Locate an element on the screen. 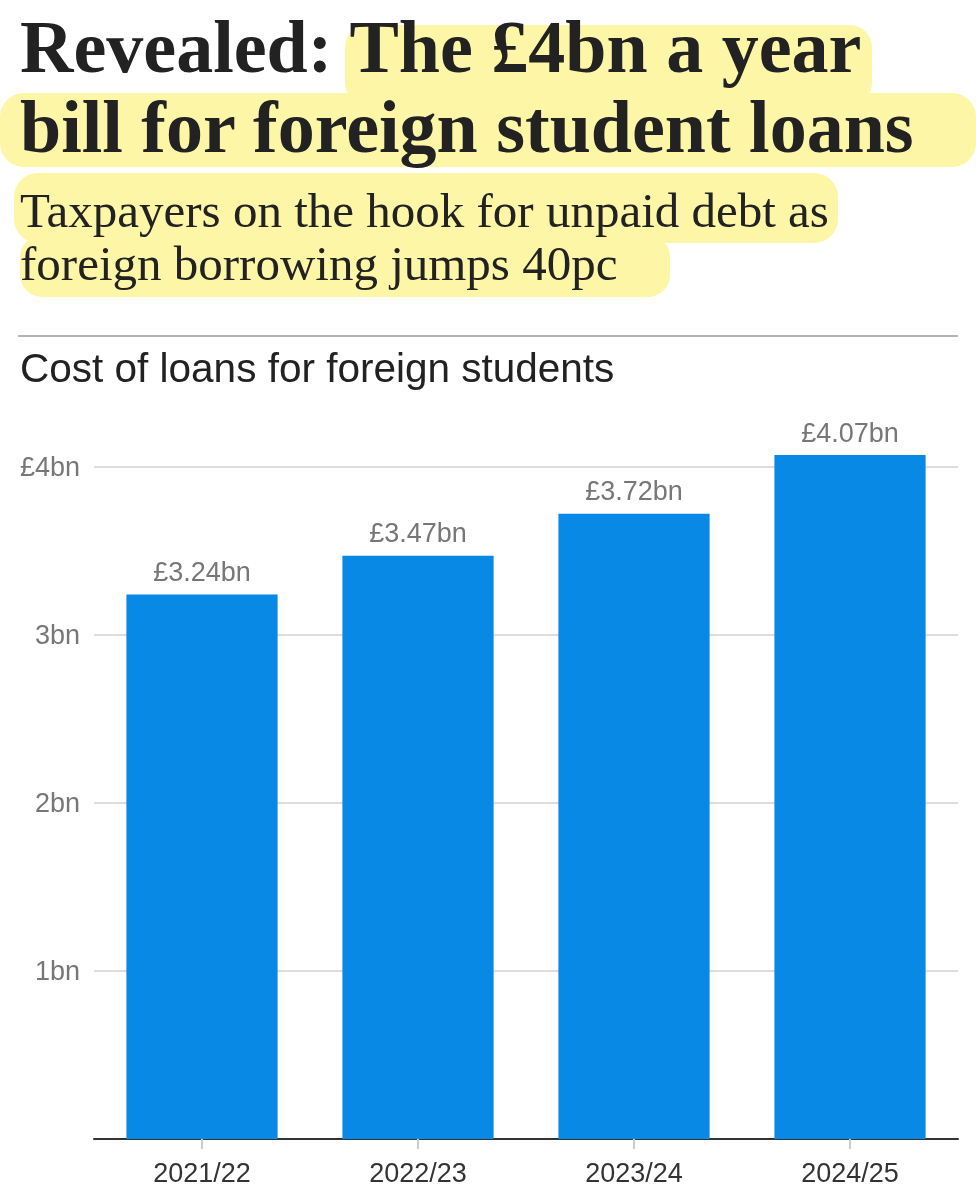 The height and width of the screenshot is (1200, 976). x-tick-label: 2023/24 is located at coordinates (634, 1172).